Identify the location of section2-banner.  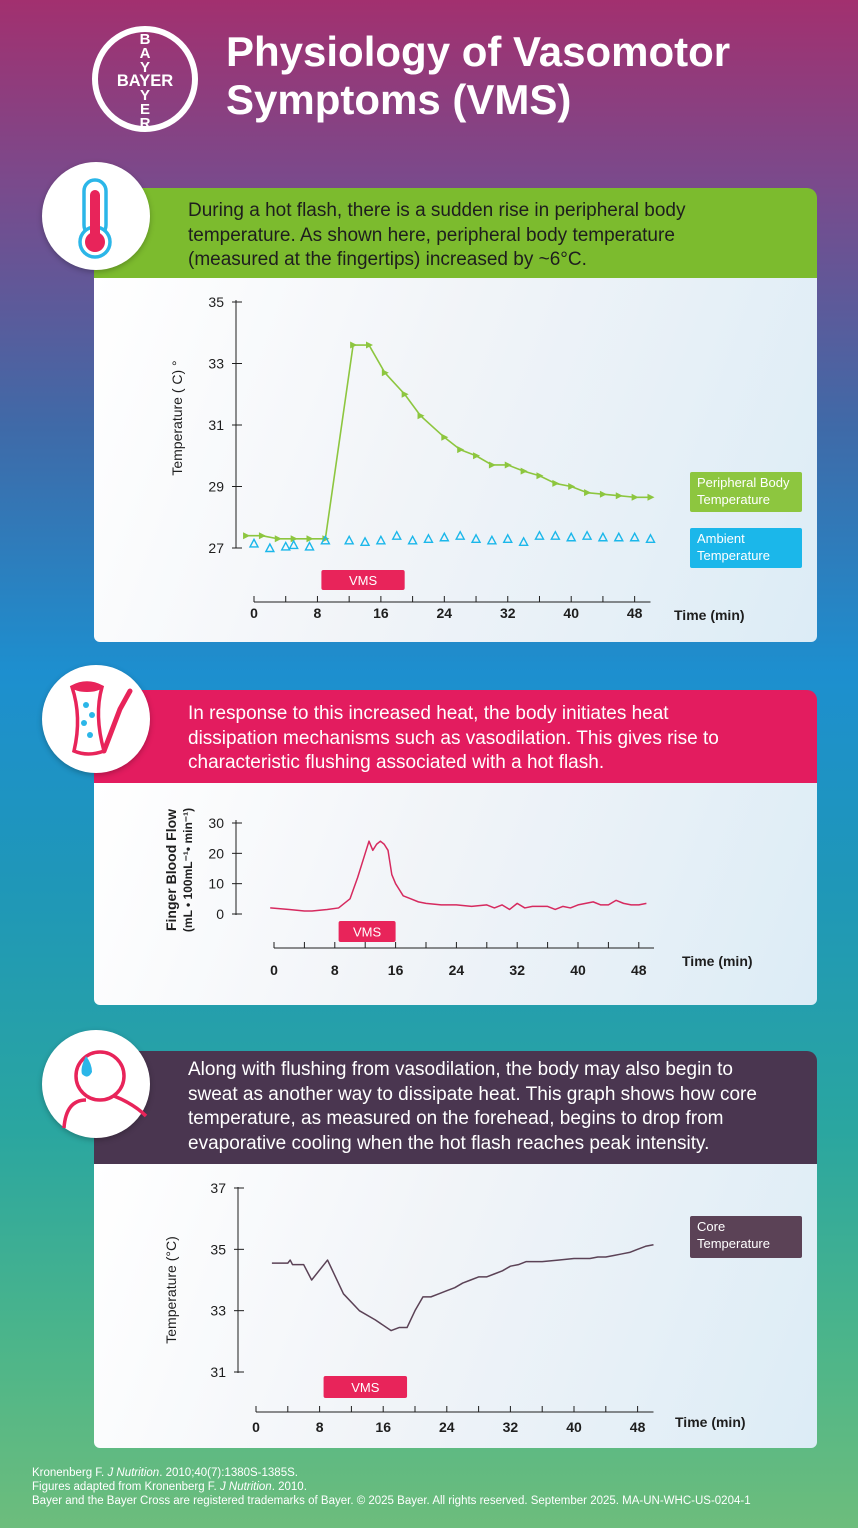
(455, 736).